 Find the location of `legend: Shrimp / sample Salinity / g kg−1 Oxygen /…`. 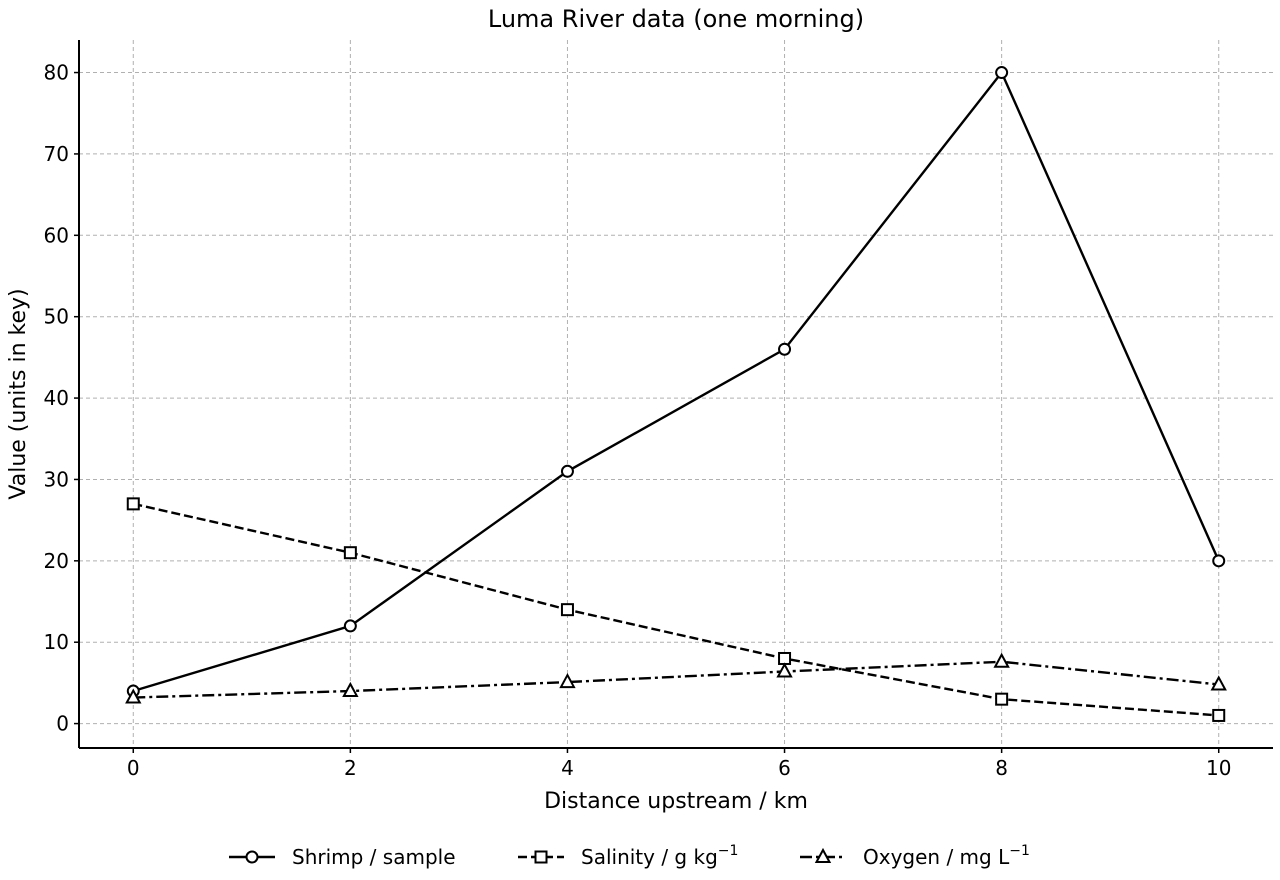

legend: Shrimp / sample Salinity / g kg−1 Oxygen /… is located at coordinates (629, 856).